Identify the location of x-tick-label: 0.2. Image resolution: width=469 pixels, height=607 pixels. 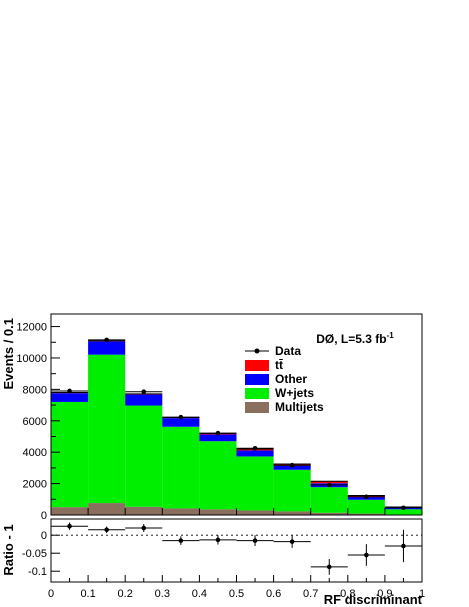
(125, 594).